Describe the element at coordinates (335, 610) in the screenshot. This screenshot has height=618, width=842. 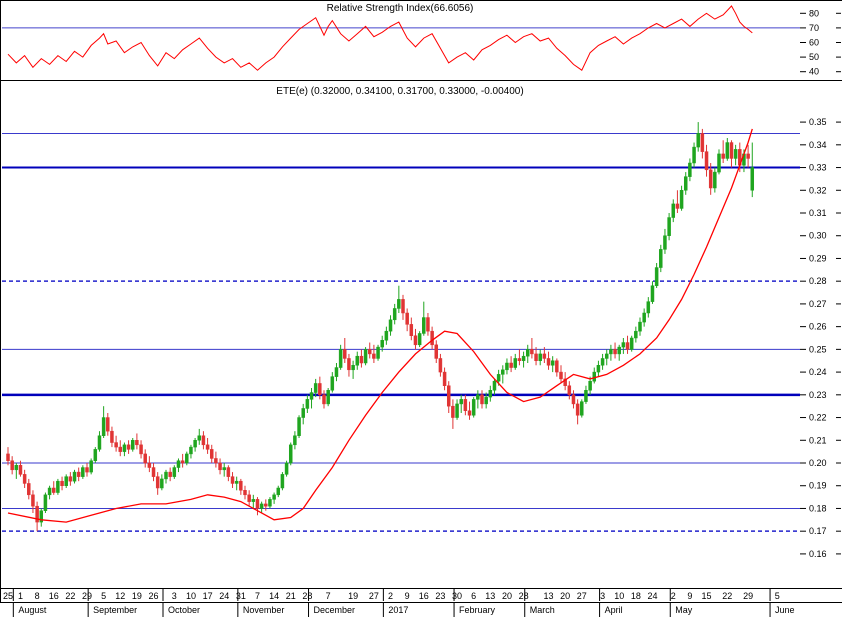
I see `svg-text: December` at that location.